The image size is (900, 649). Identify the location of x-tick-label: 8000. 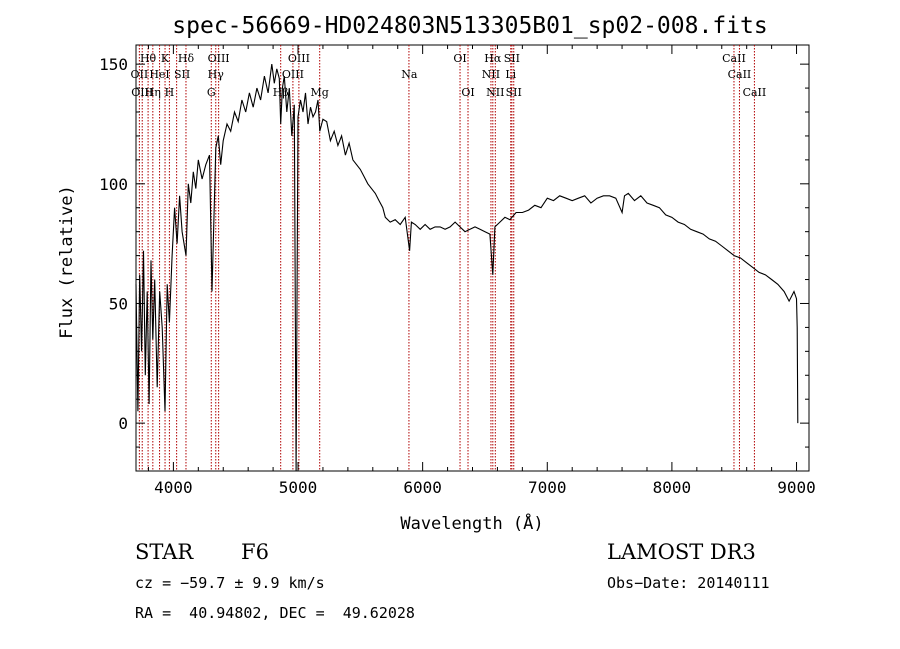
(672, 487).